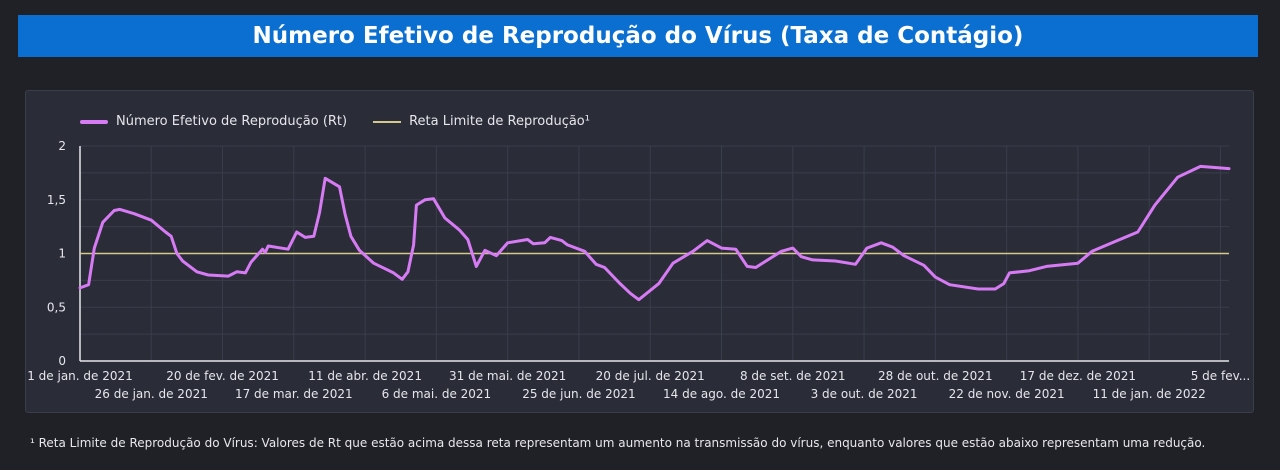 The width and height of the screenshot is (1280, 470). Describe the element at coordinates (1078, 376) in the screenshot. I see `x-tick-label: 17 de dez. de 2021` at that location.